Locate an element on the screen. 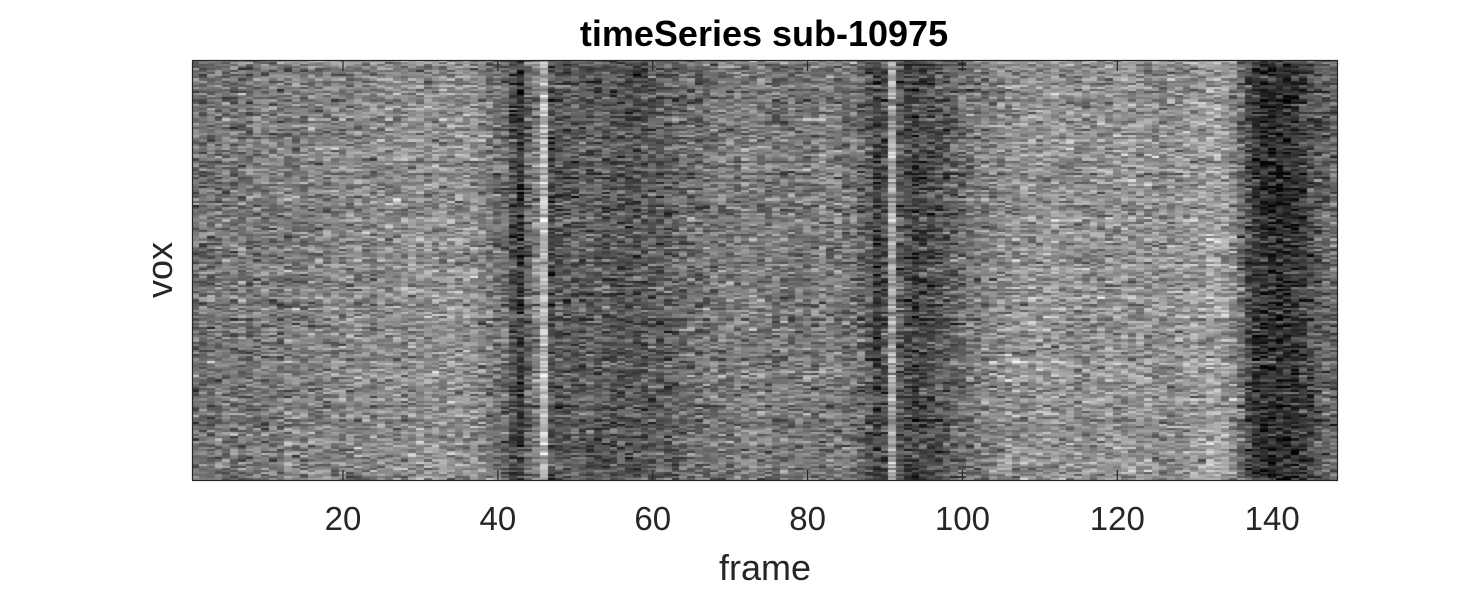  y-axis-label: vox is located at coordinates (159, 270).